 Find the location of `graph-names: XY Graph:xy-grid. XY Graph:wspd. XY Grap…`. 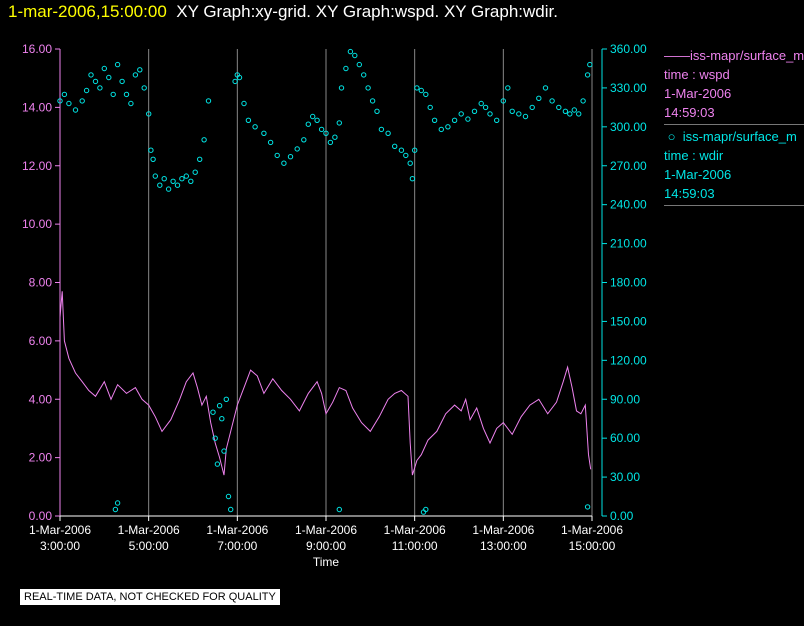

graph-names: XY Graph:xy-grid. XY Graph:wspd. XY Grap… is located at coordinates (367, 11).